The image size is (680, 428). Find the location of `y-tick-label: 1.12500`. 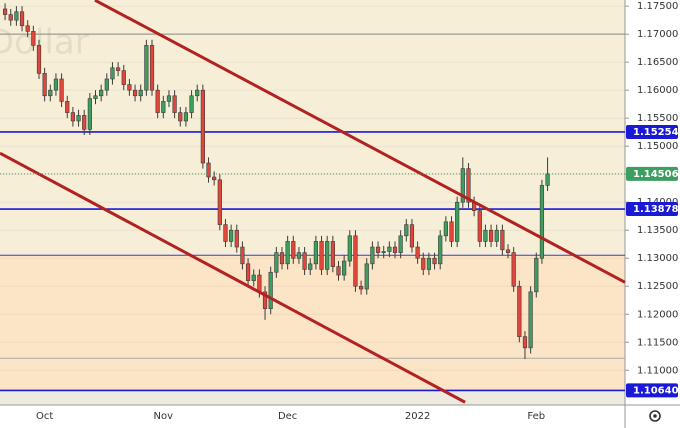

y-tick-label: 1.12500 is located at coordinates (657, 286).